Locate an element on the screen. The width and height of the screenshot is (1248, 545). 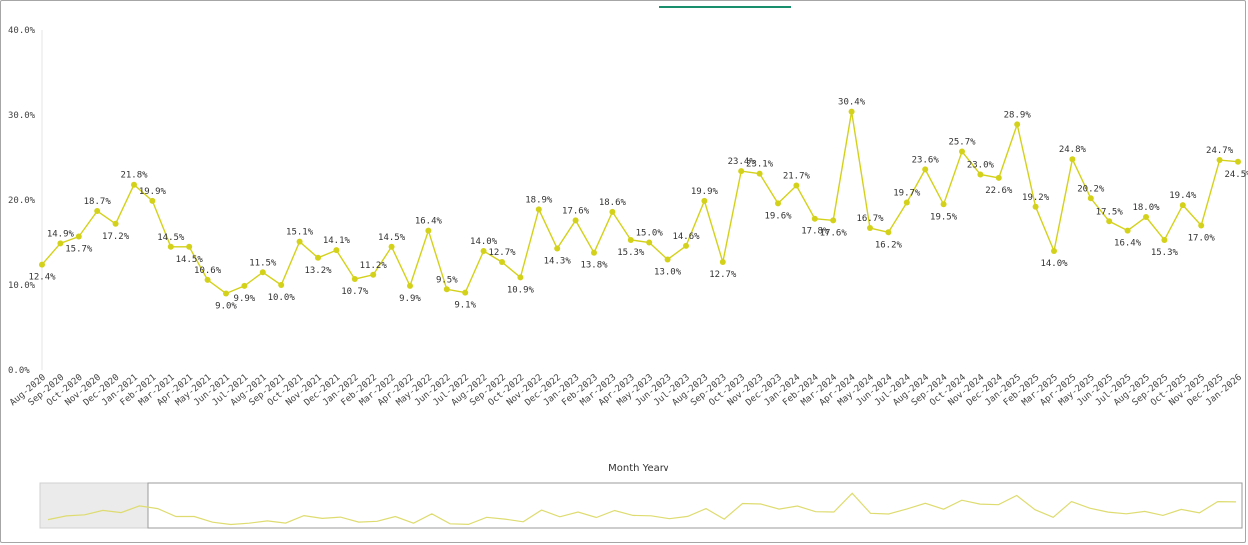
data-label: 17.5% is located at coordinates (1110, 212).